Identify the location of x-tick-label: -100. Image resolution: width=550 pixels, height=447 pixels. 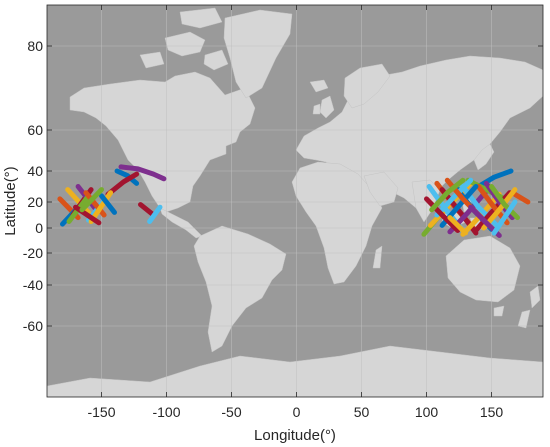
(166, 412).